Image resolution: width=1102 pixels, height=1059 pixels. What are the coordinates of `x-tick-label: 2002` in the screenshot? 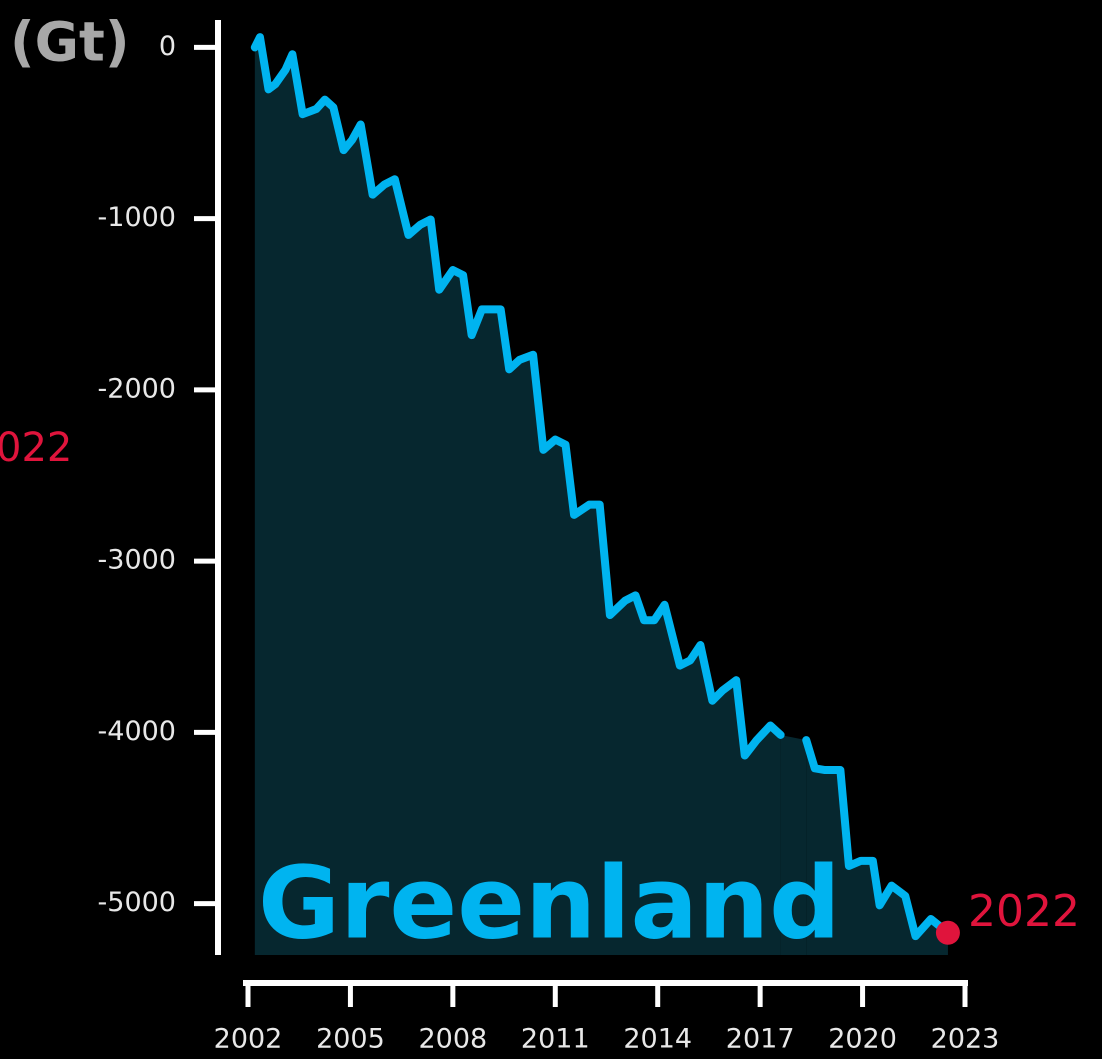 It's located at (248, 1039).